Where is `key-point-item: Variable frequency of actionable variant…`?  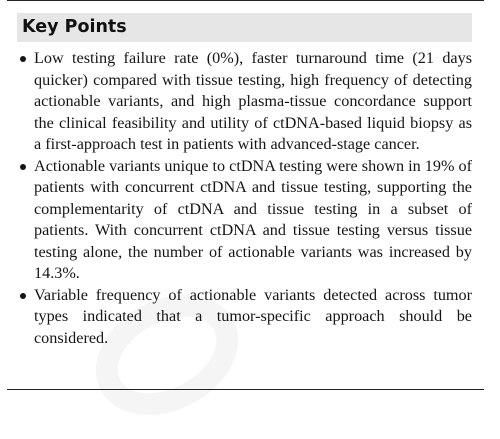
key-point-item: Variable frequency of actionable variant… is located at coordinates (244, 317).